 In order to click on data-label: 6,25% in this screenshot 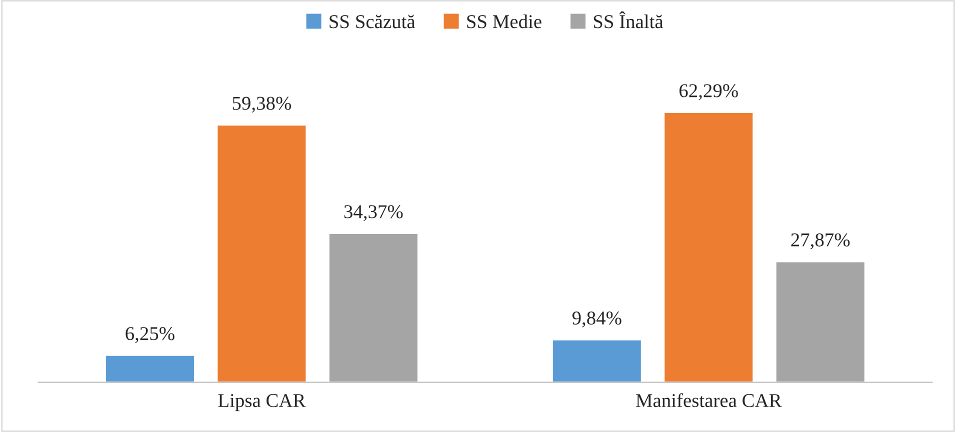, I will do `click(150, 335)`.